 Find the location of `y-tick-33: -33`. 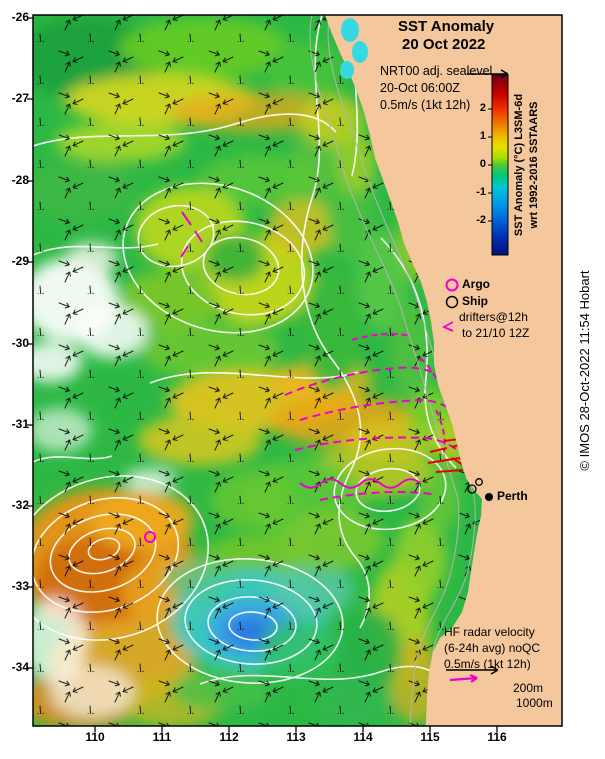

y-tick-33: -33 is located at coordinates (20, 586).